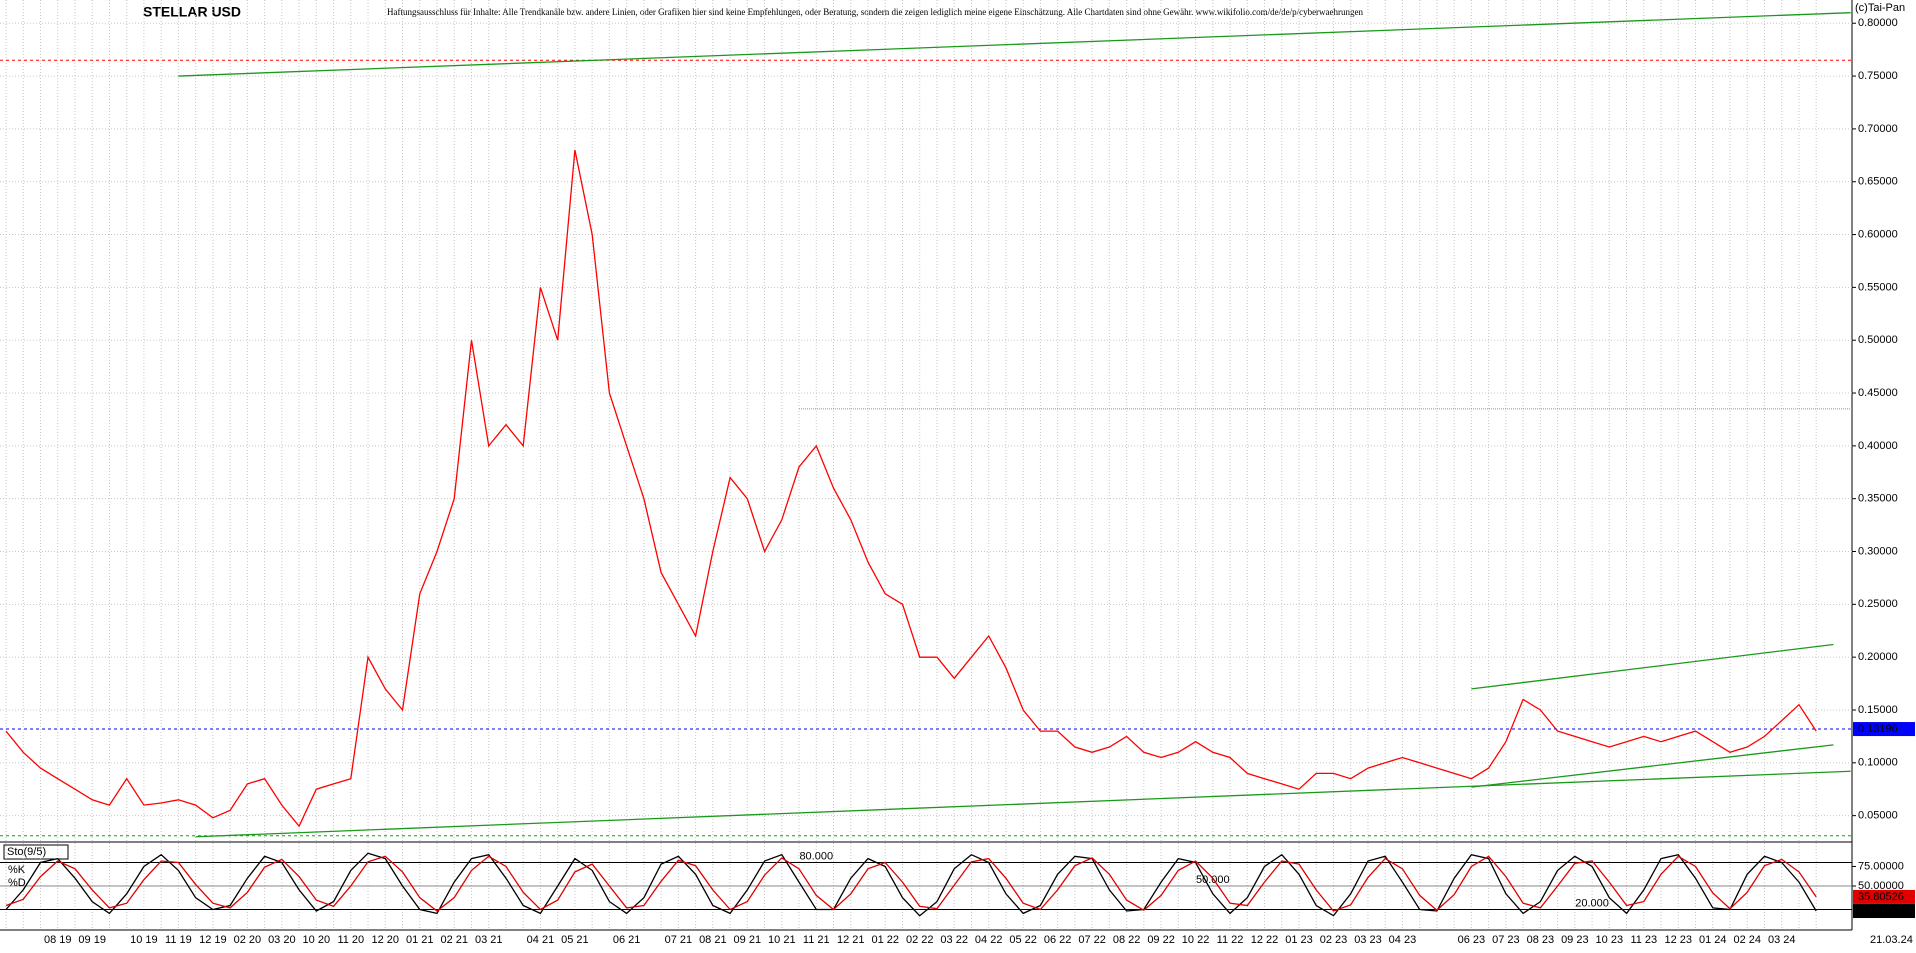 This screenshot has height=953, width=1916. What do you see at coordinates (1878, 182) in the screenshot?
I see `y-tick-label: 0.65000` at bounding box center [1878, 182].